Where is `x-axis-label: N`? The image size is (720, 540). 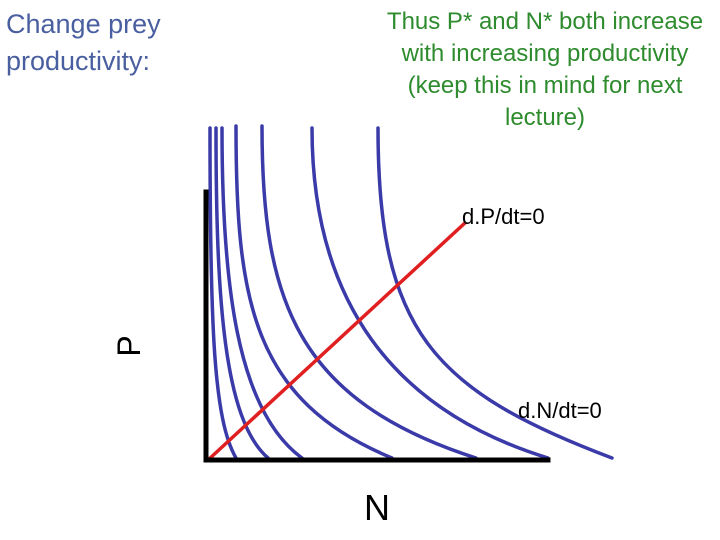 x-axis-label: N is located at coordinates (377, 507).